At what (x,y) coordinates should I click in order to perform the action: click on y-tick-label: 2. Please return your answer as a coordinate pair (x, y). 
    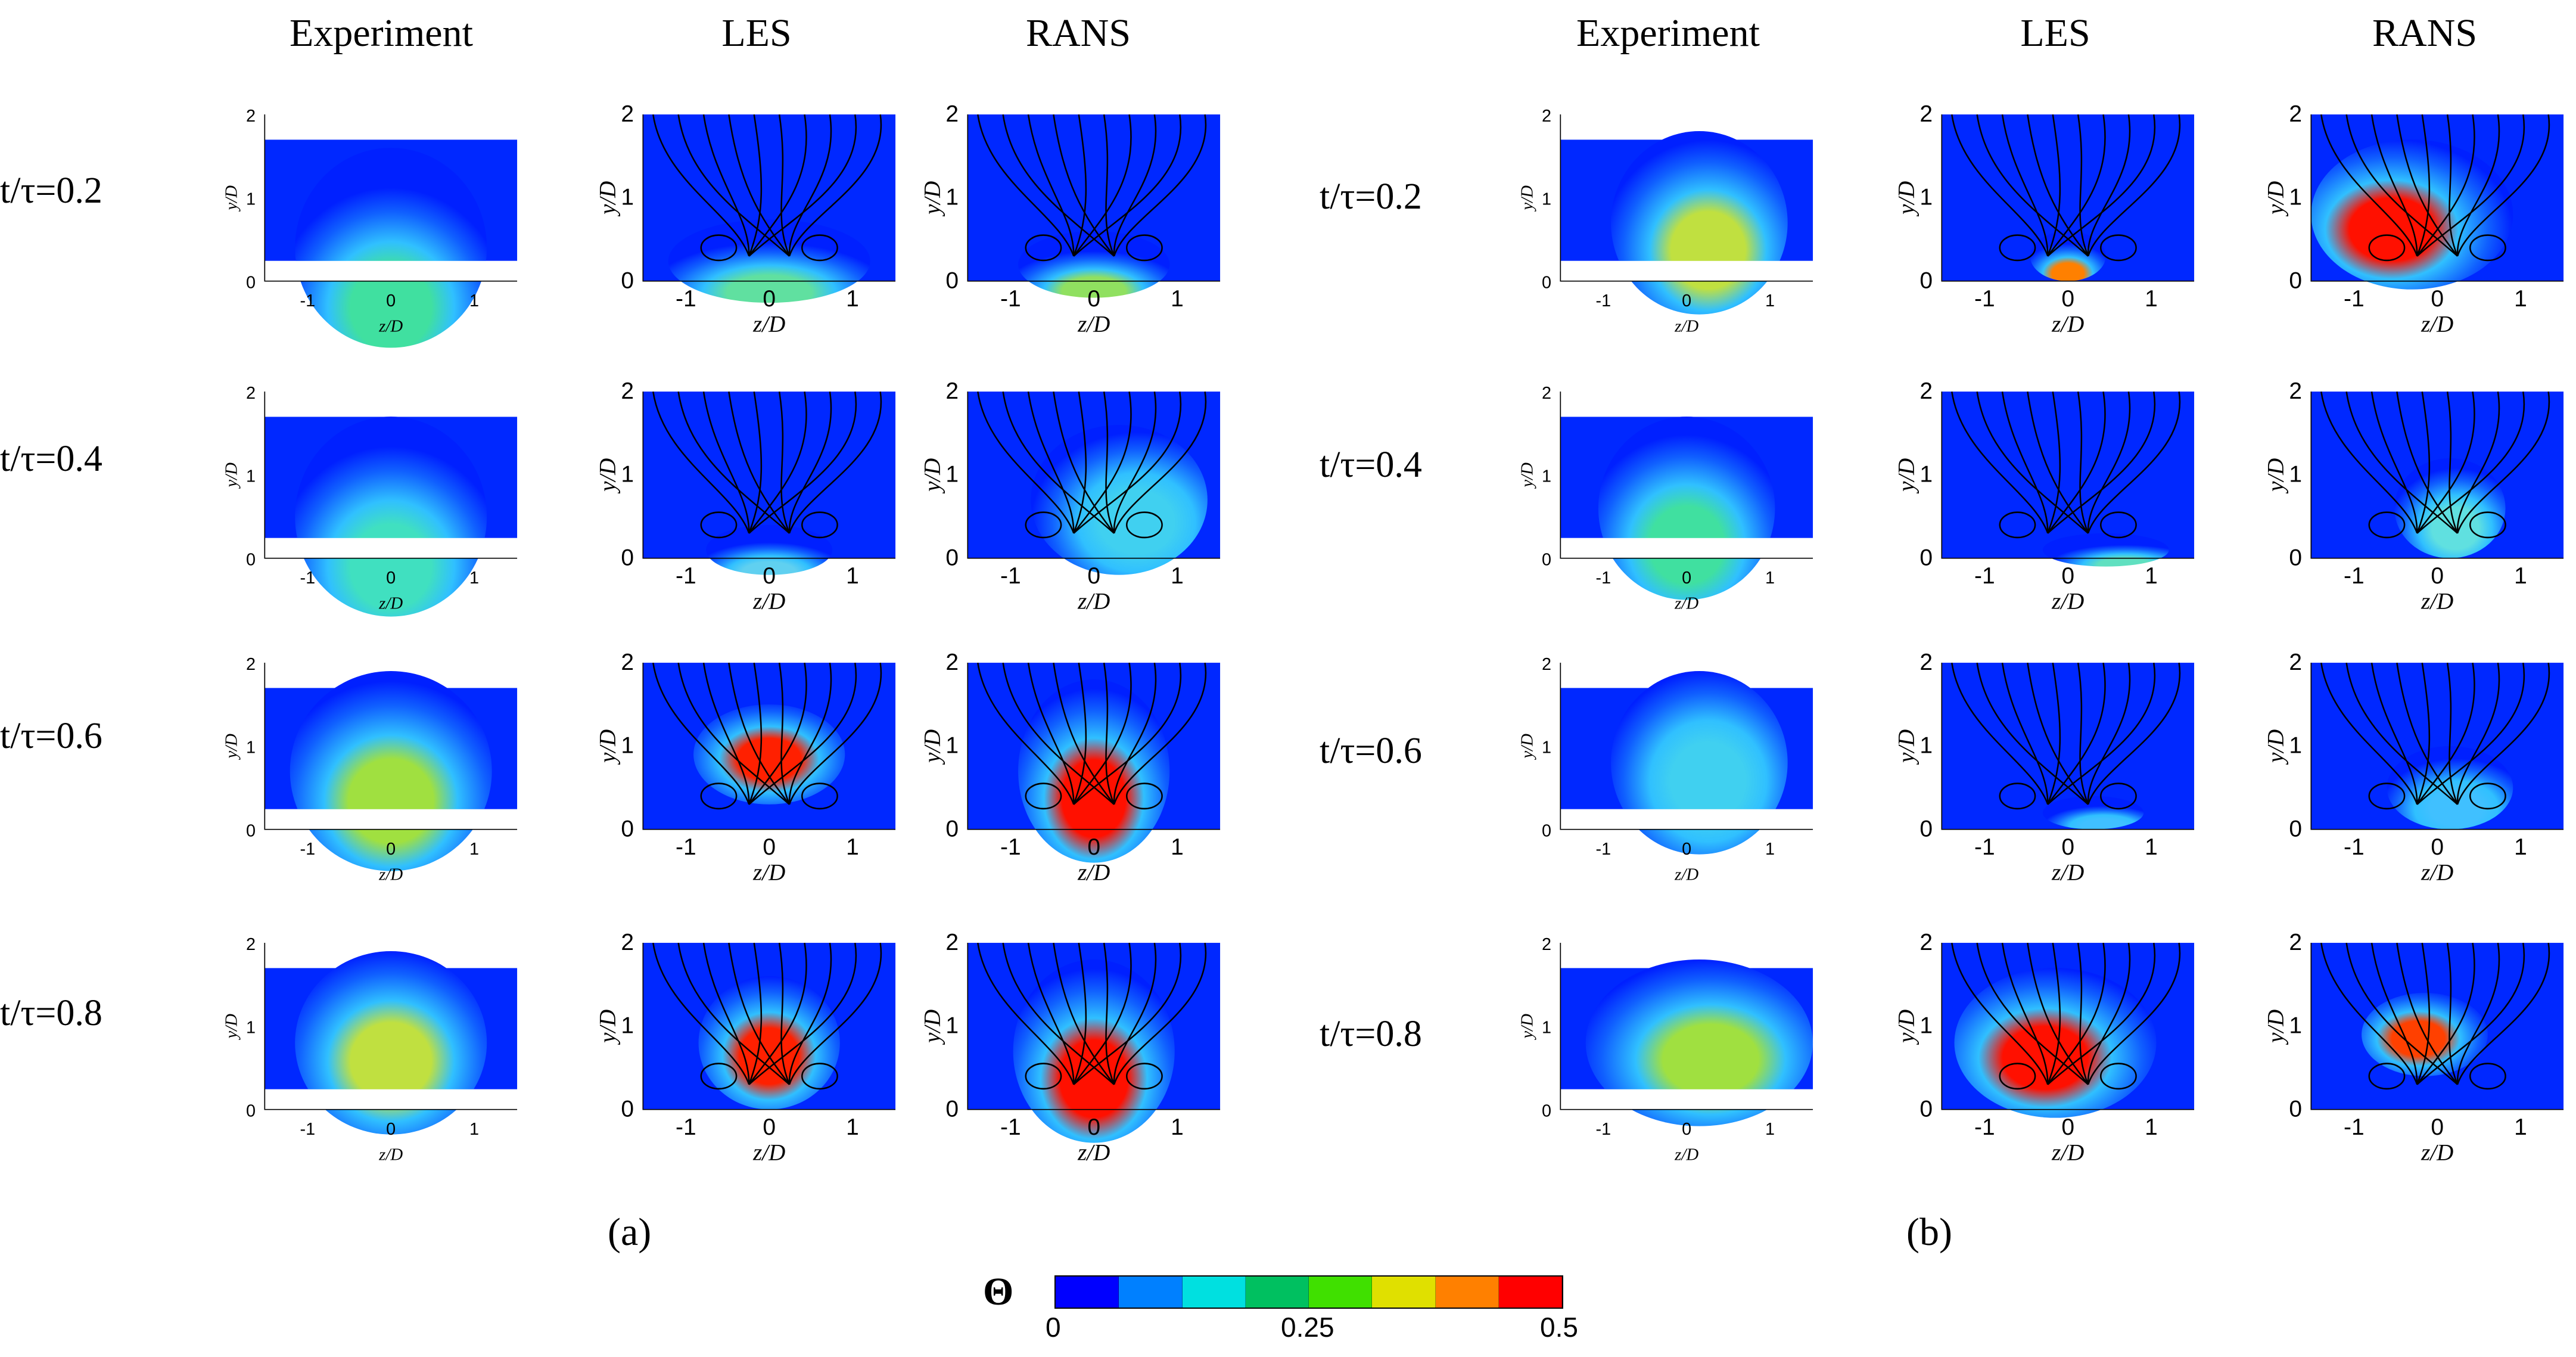
    Looking at the image, I should click on (251, 393).